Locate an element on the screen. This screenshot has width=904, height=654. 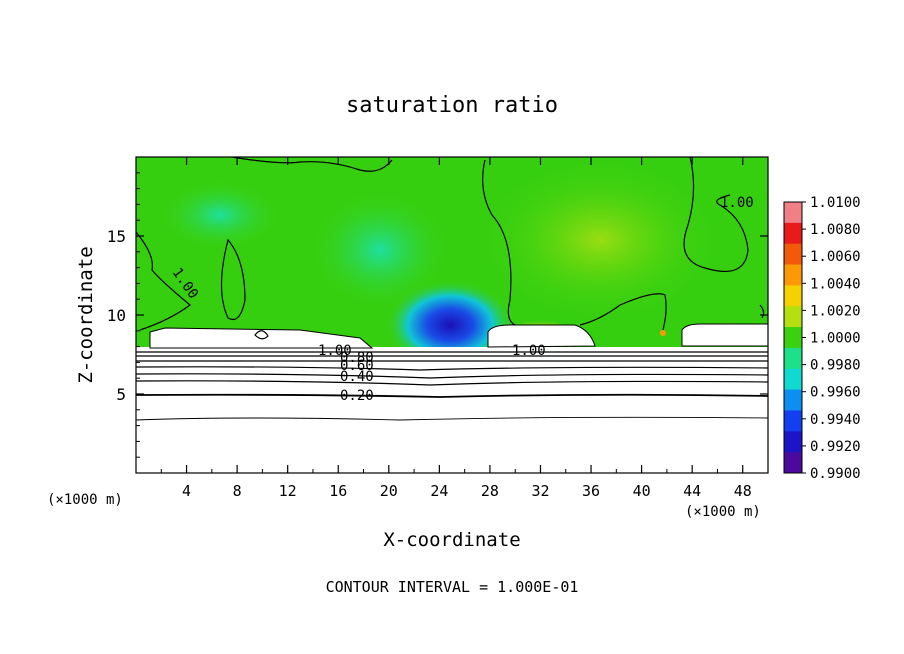
colorbar-label: 1.0080 is located at coordinates (835, 230).